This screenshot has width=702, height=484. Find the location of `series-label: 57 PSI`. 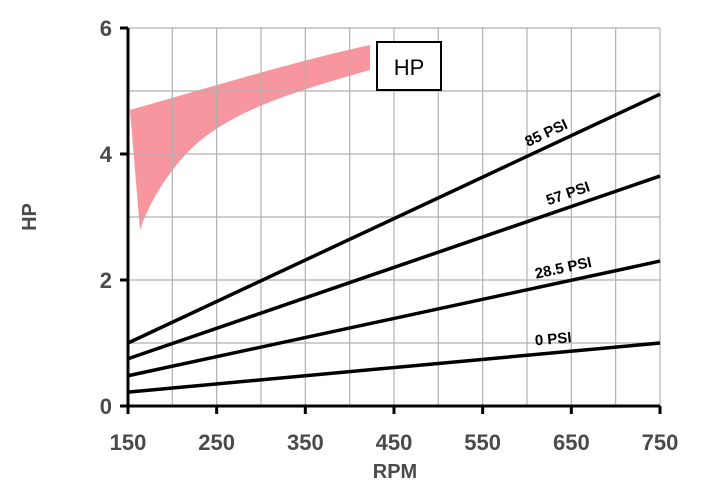

series-label: 57 PSI is located at coordinates (568, 194).